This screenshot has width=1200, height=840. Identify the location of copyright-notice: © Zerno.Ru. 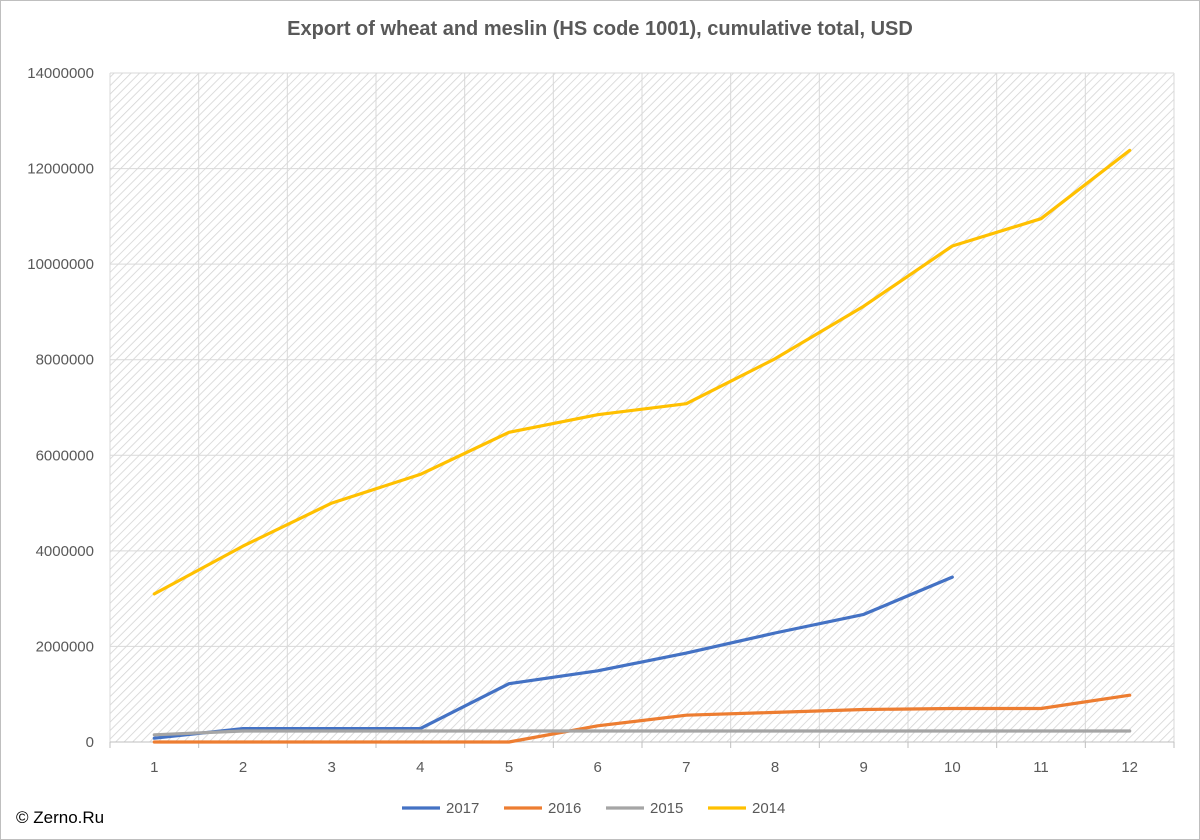
(60, 817).